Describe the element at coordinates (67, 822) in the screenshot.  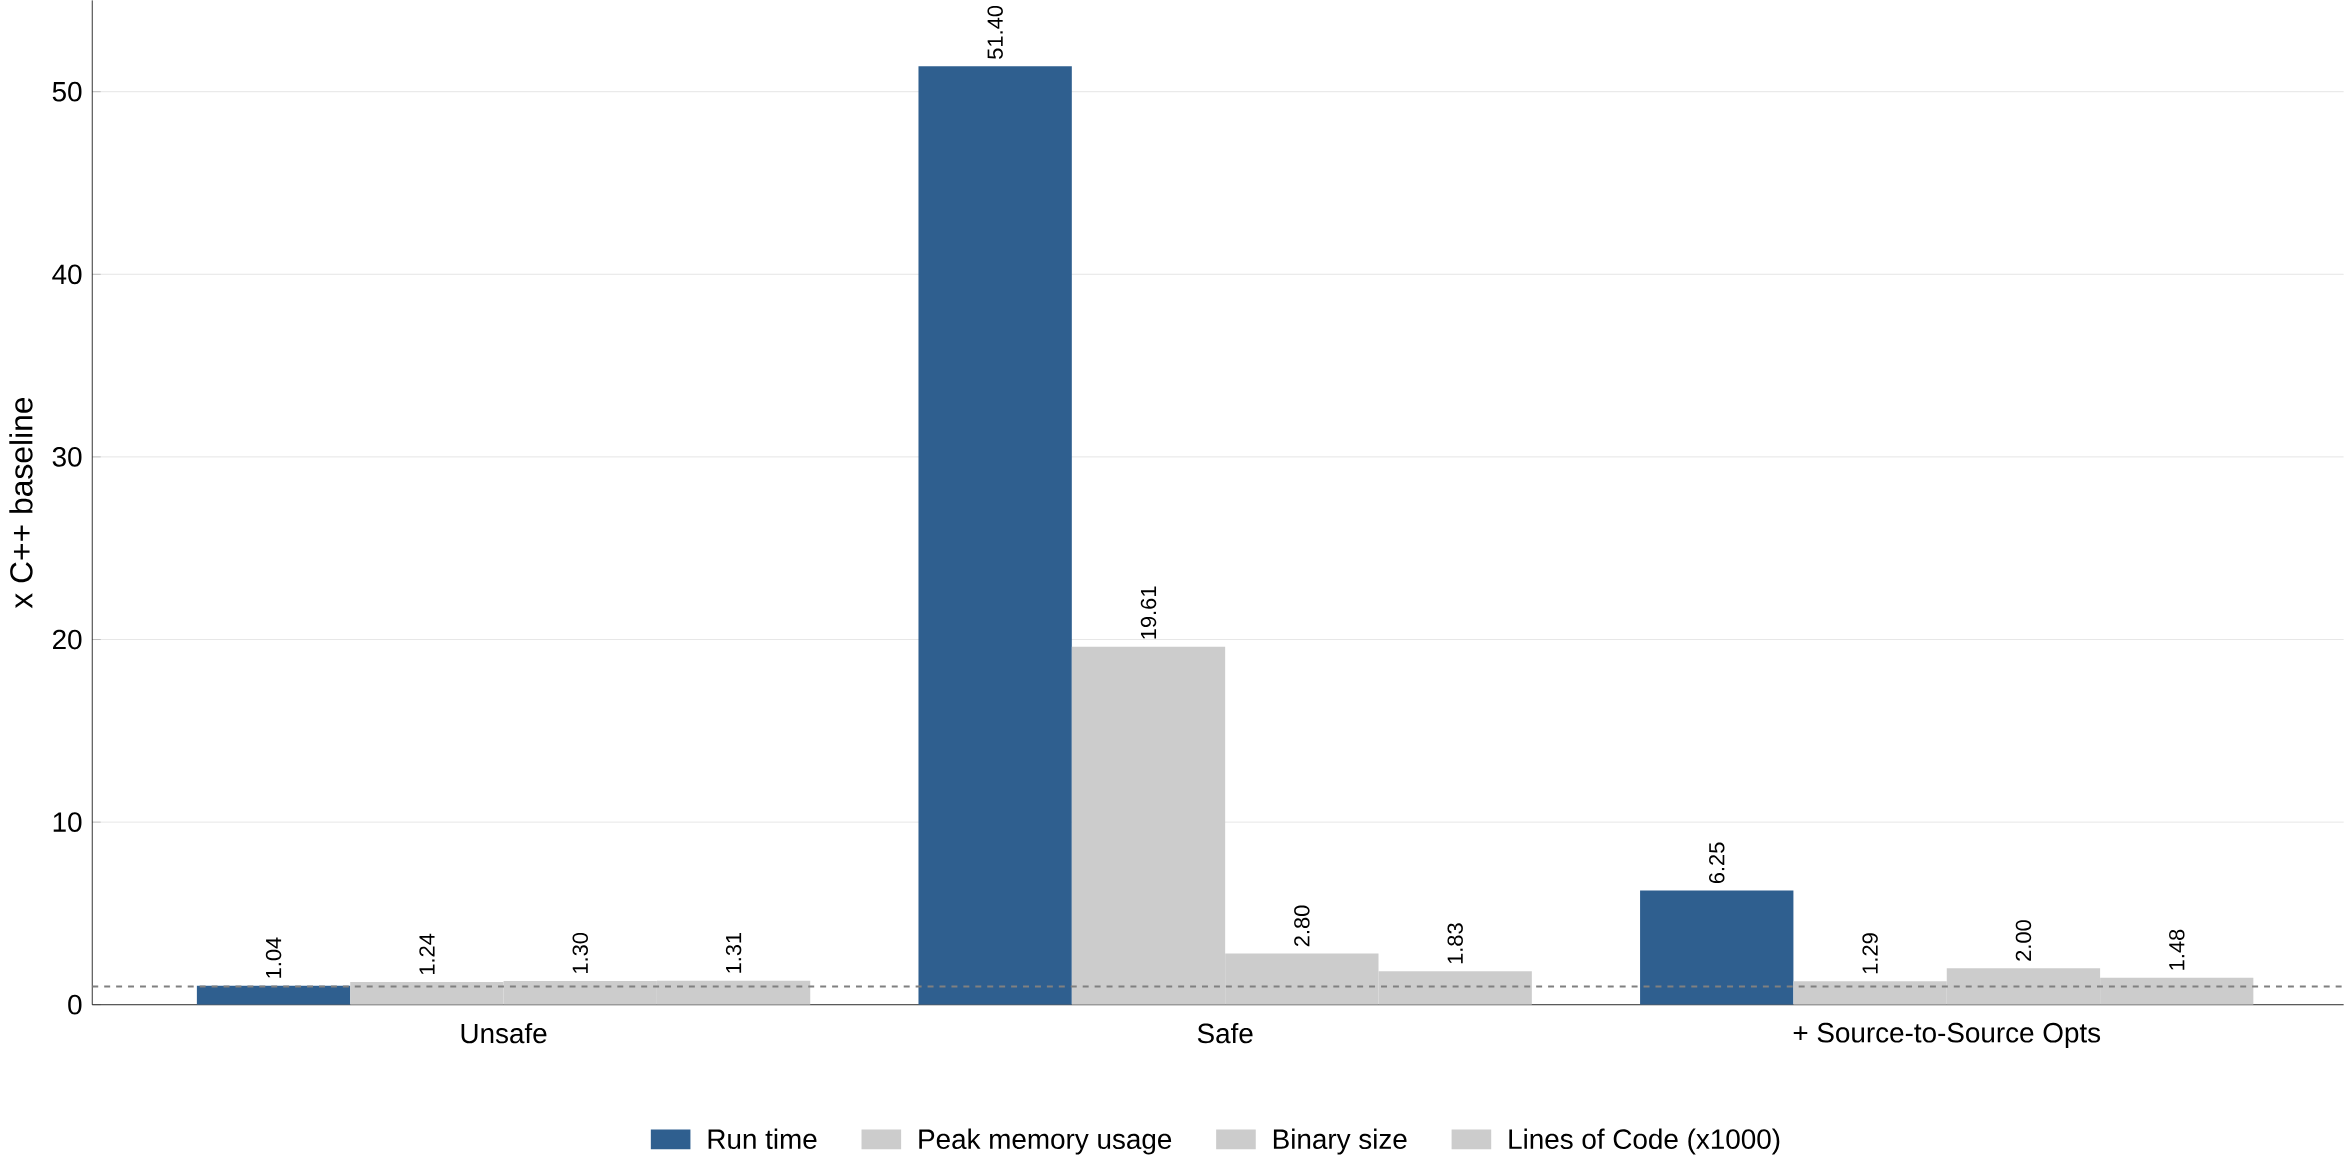
I see `y-tick-label: 10` at that location.